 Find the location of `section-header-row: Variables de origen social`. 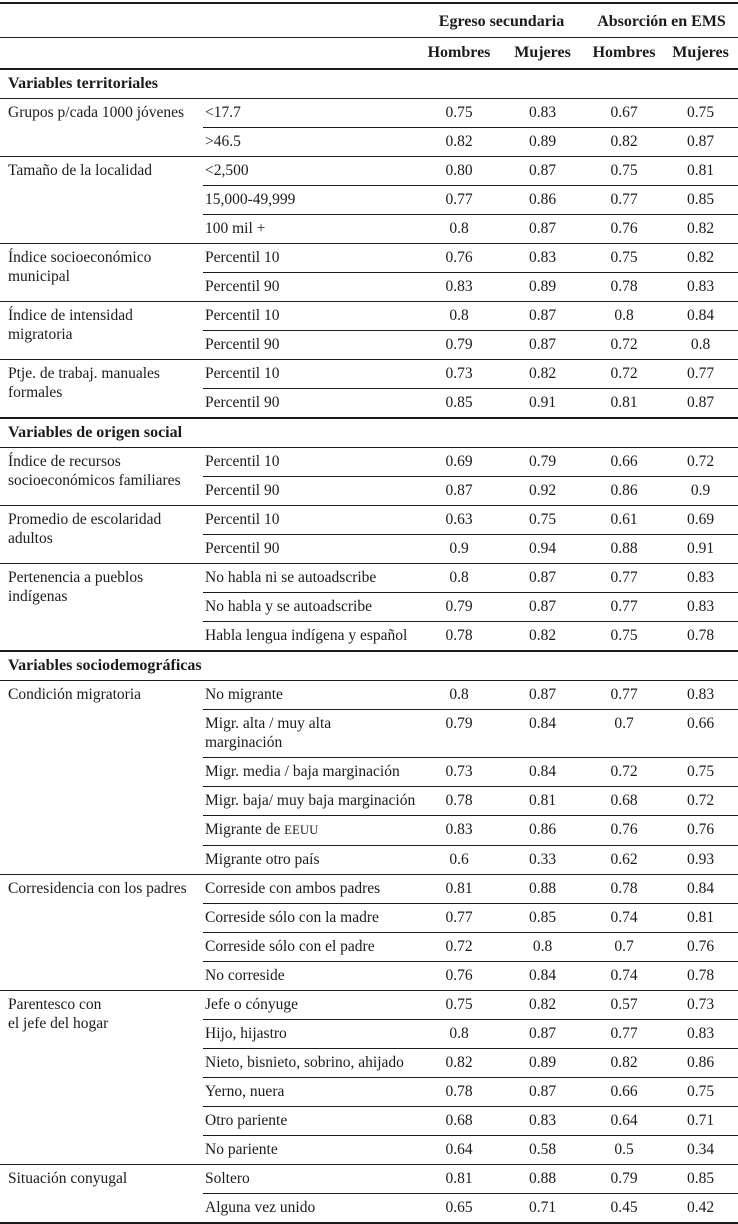

section-header-row: Variables de origen social is located at coordinates (369, 432).